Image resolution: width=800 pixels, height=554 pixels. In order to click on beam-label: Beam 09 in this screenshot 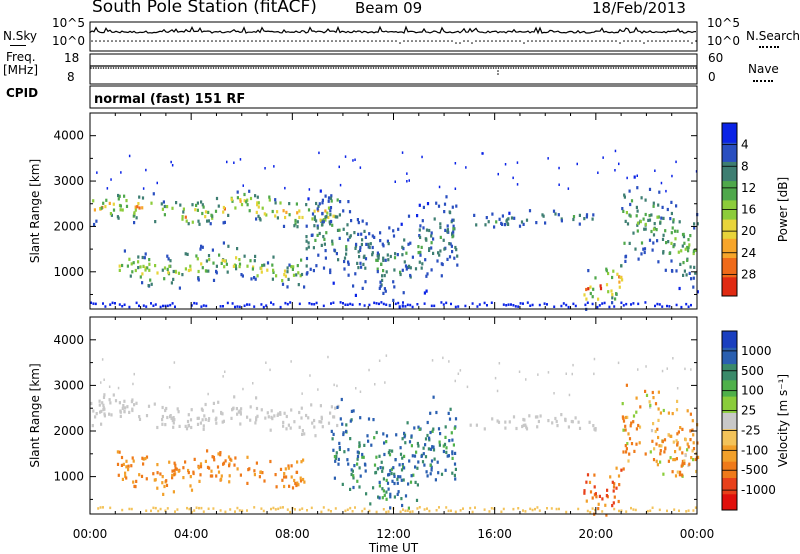, I will do `click(389, 8)`.